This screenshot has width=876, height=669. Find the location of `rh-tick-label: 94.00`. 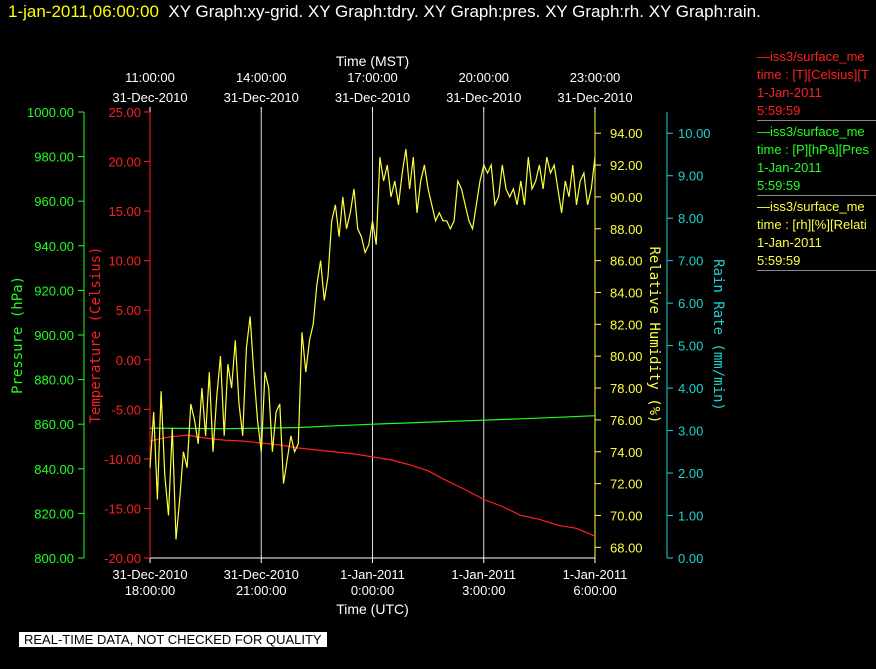

rh-tick-label: 94.00 is located at coordinates (626, 133).